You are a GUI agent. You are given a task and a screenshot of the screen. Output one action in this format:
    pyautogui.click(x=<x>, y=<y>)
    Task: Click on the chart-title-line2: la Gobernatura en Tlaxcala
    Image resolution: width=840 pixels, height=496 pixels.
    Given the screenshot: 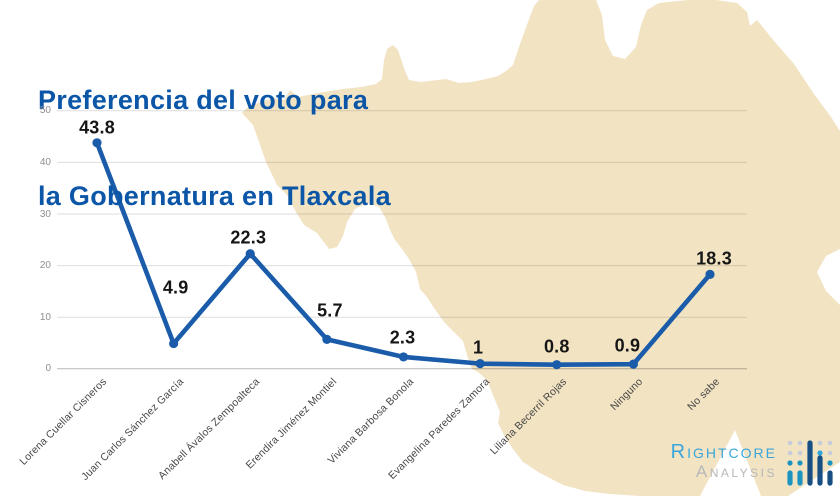 What is the action you would take?
    pyautogui.click(x=214, y=196)
    